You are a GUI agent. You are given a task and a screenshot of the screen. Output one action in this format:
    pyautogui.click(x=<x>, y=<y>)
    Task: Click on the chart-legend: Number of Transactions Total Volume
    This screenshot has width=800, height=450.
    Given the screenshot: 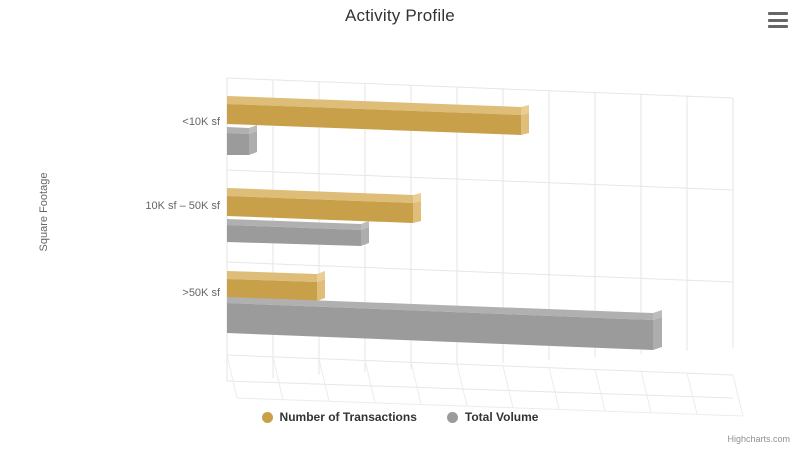 What is the action you would take?
    pyautogui.click(x=400, y=417)
    